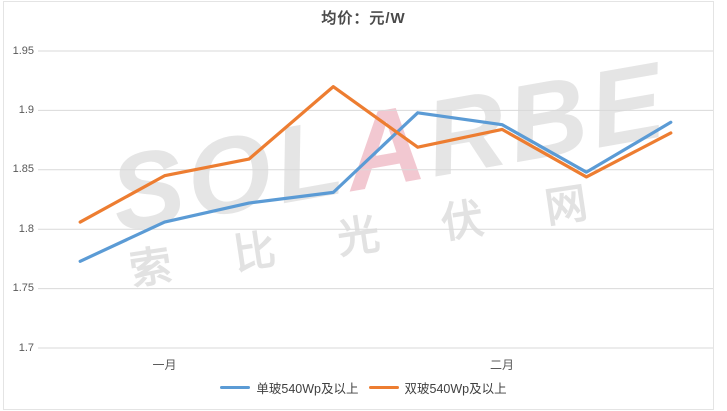 This screenshot has height=411, width=727. Describe the element at coordinates (26, 228) in the screenshot. I see `y-axis-tick-label: 1.8` at that location.